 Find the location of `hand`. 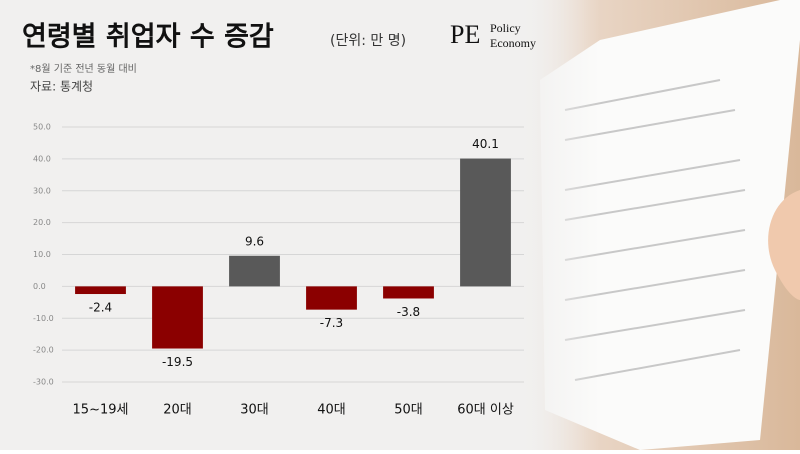

hand is located at coordinates (784, 245).